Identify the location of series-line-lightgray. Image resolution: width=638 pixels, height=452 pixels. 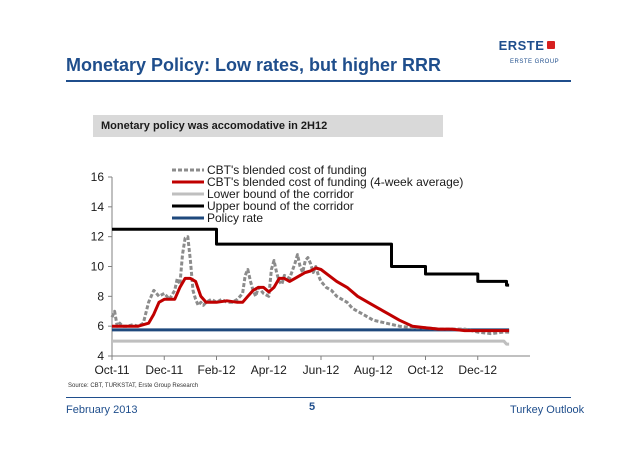
(311, 342).